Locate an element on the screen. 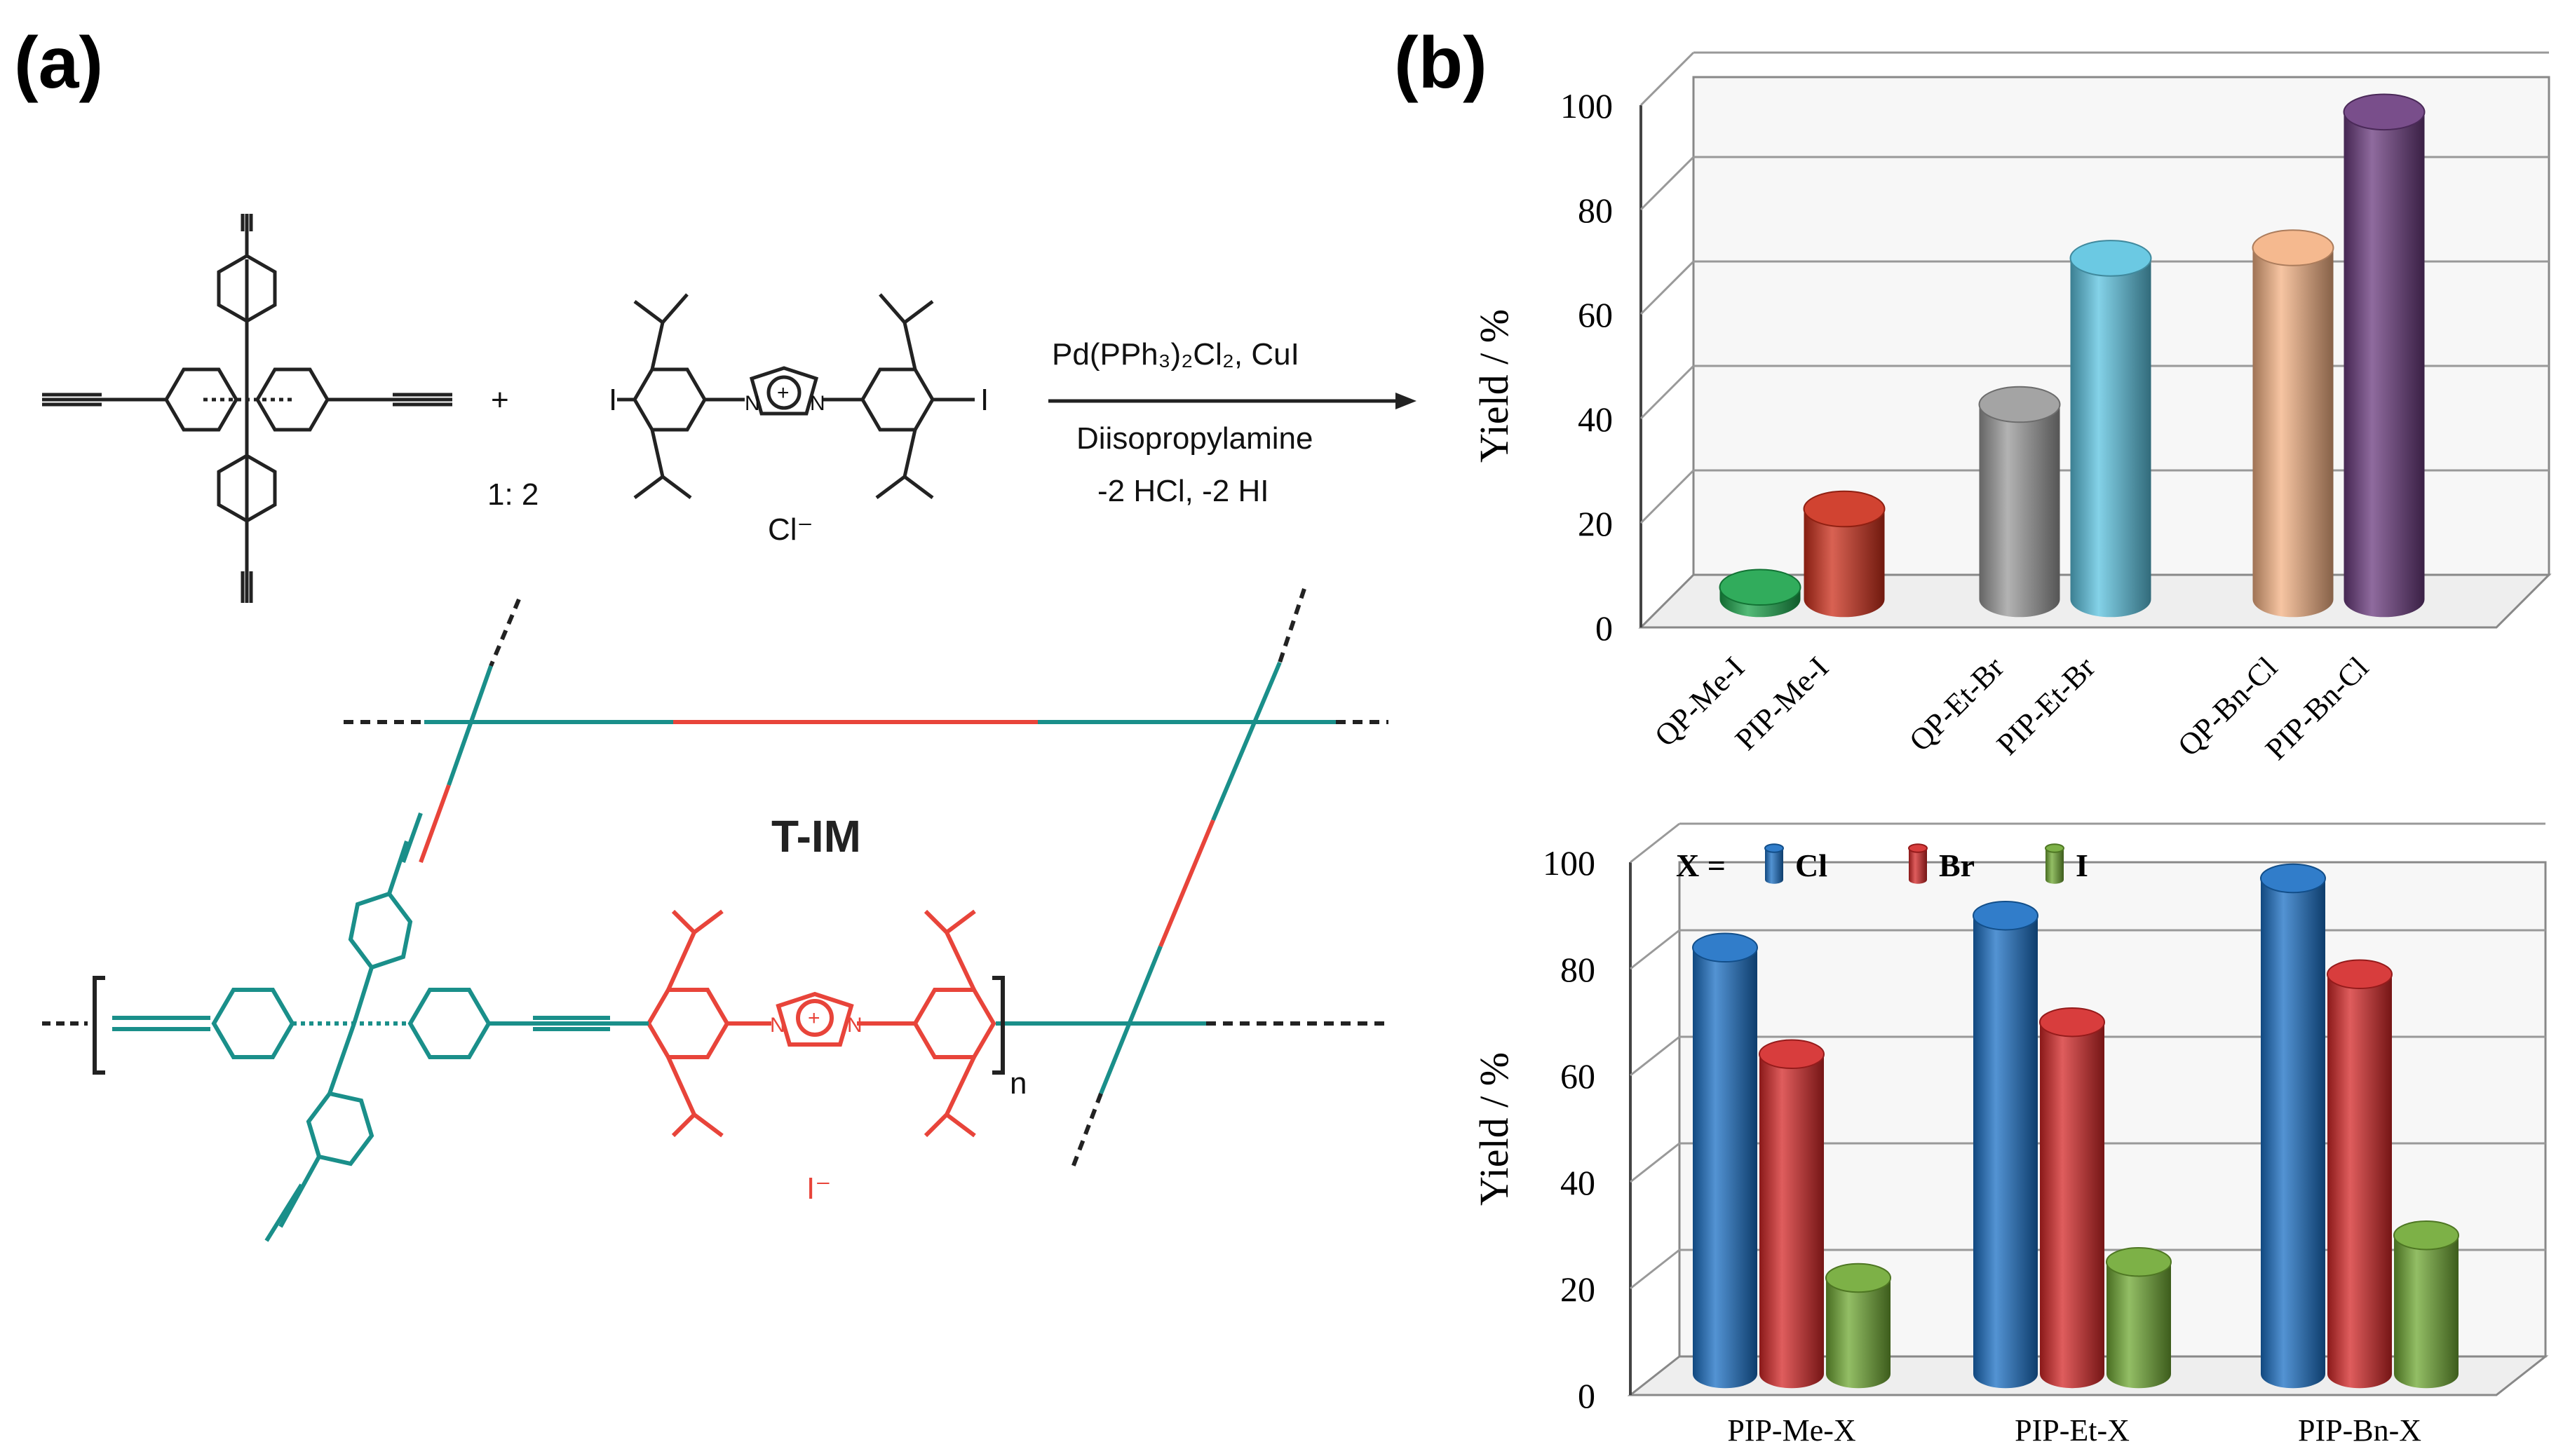 The width and height of the screenshot is (2563, 1456). legend-label-Cl: Cl is located at coordinates (1811, 865).